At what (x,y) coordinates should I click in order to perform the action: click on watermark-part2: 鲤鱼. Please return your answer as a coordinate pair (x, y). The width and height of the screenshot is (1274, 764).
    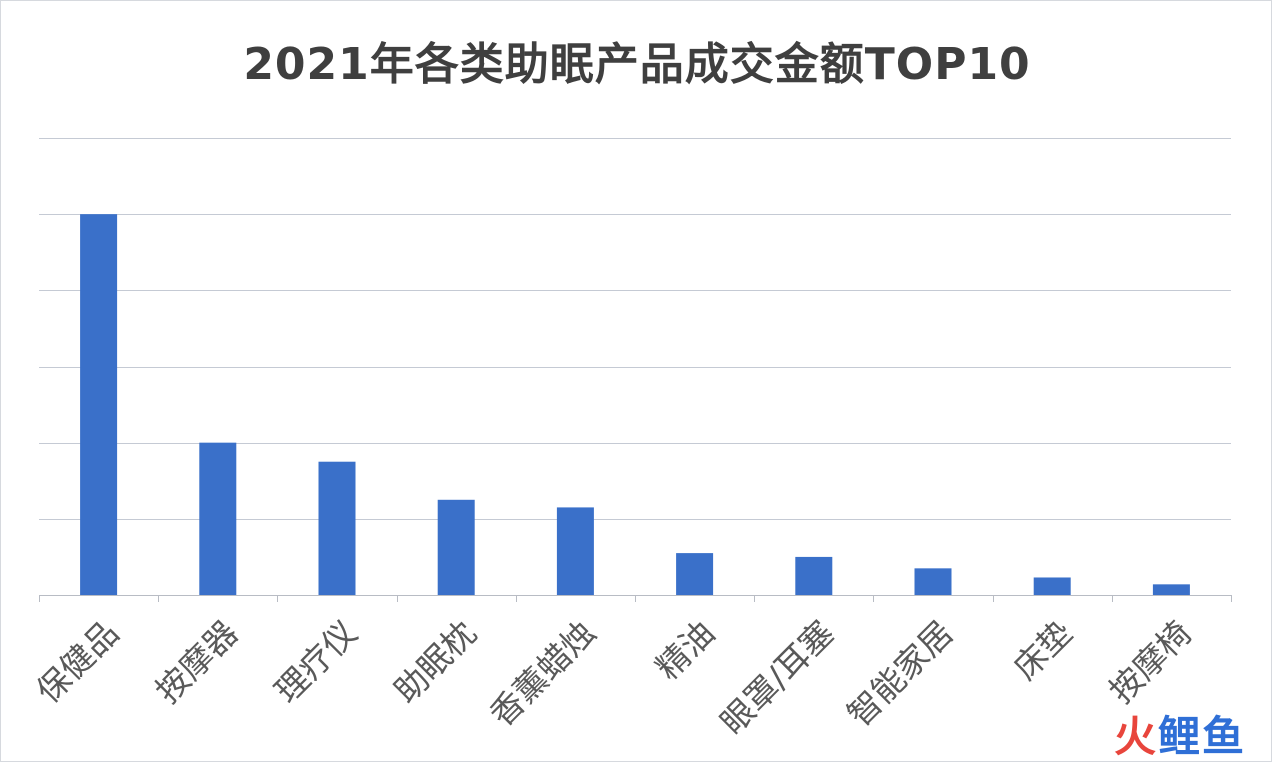
    Looking at the image, I should click on (1201, 736).